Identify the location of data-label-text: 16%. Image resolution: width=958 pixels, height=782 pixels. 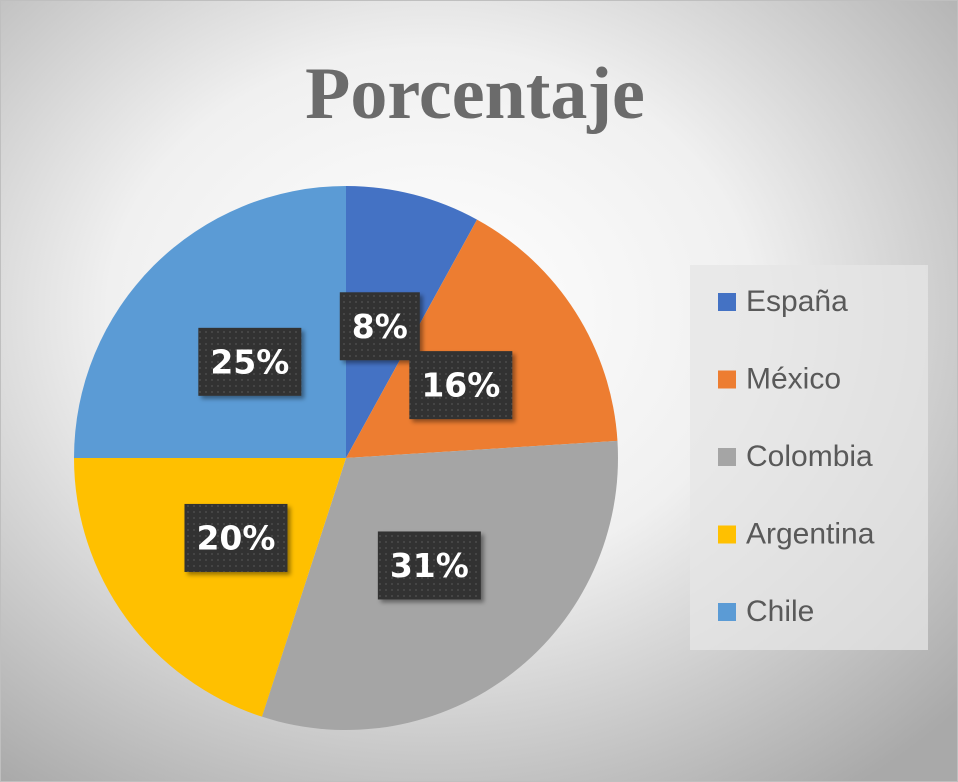
(460, 385).